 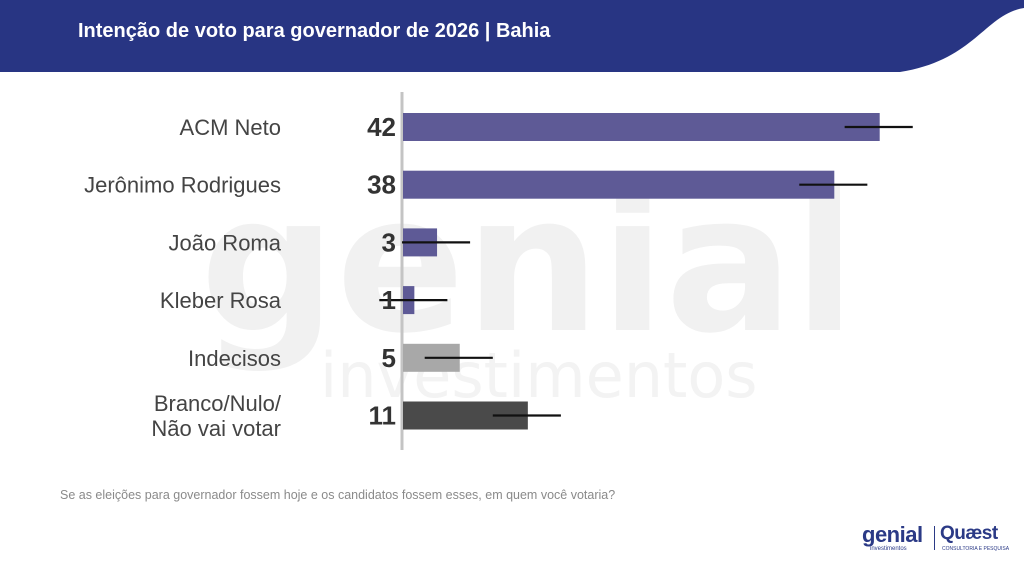 What do you see at coordinates (224, 242) in the screenshot?
I see `category-label: João Roma` at bounding box center [224, 242].